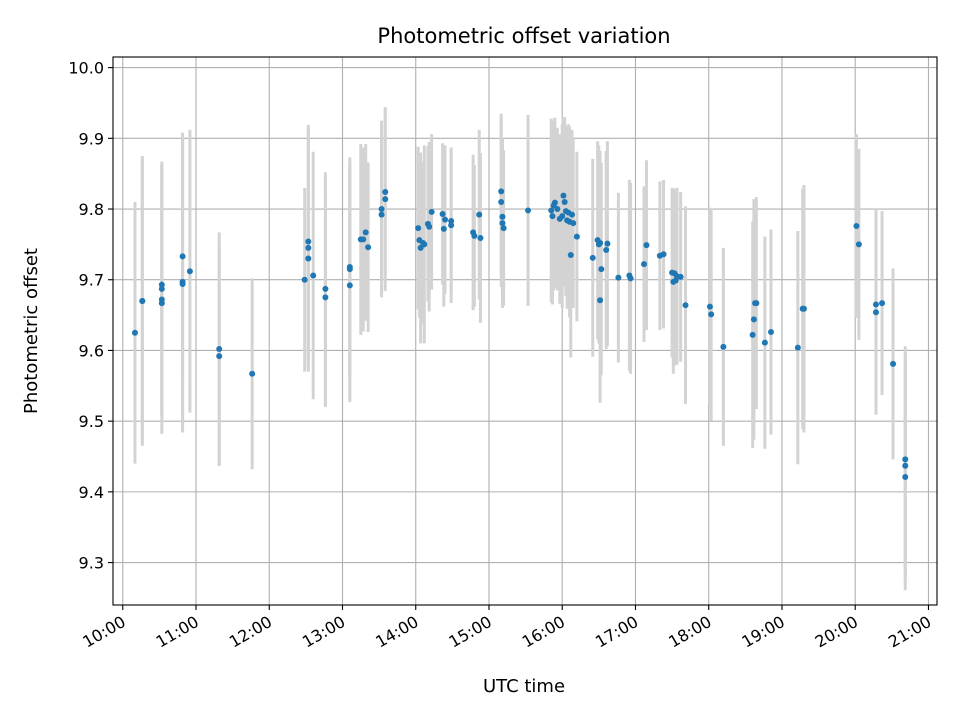 This screenshot has height=724, width=960. Describe the element at coordinates (90, 316) in the screenshot. I see `y-axis-ticks: 9.3 9.4 9.5 9.6 9.7 9.8 9.9 10.0` at that location.